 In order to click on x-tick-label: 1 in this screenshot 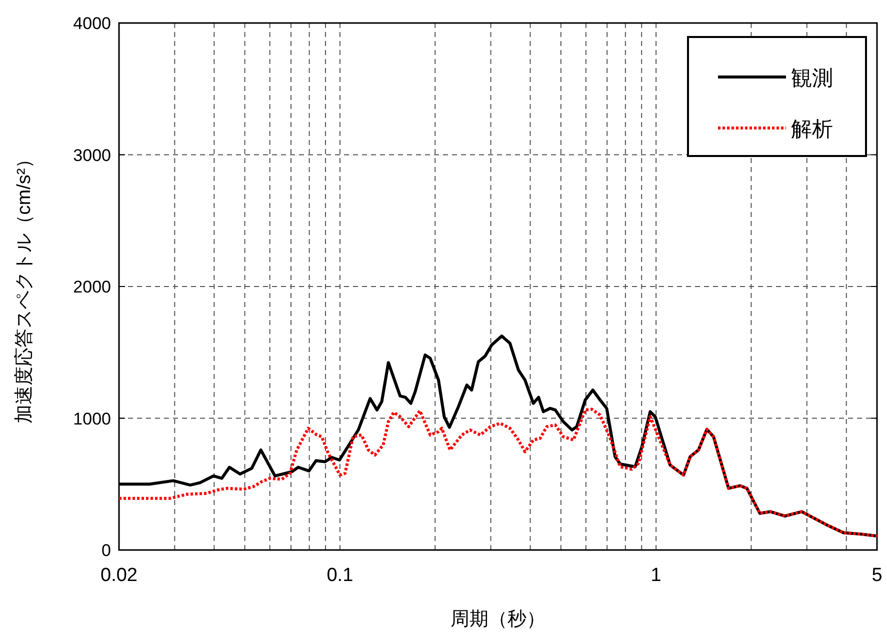, I will do `click(656, 575)`.